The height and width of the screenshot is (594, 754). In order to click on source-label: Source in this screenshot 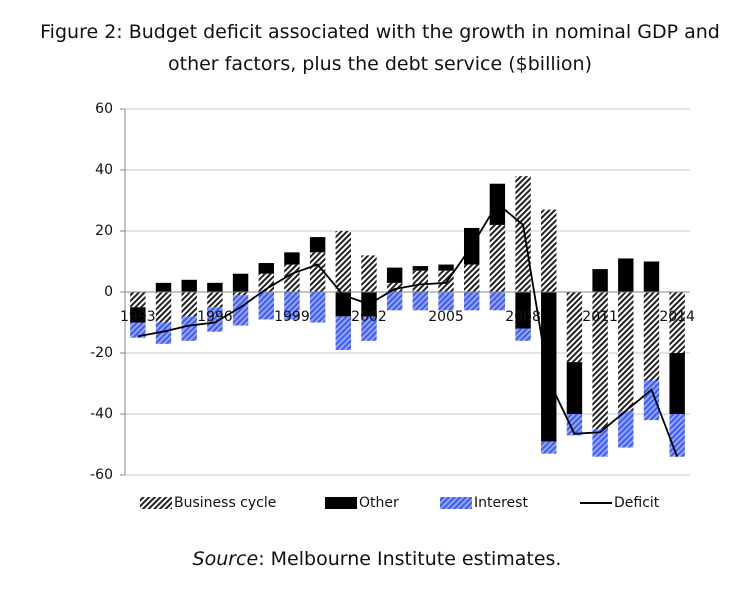, I will do `click(225, 559)`.